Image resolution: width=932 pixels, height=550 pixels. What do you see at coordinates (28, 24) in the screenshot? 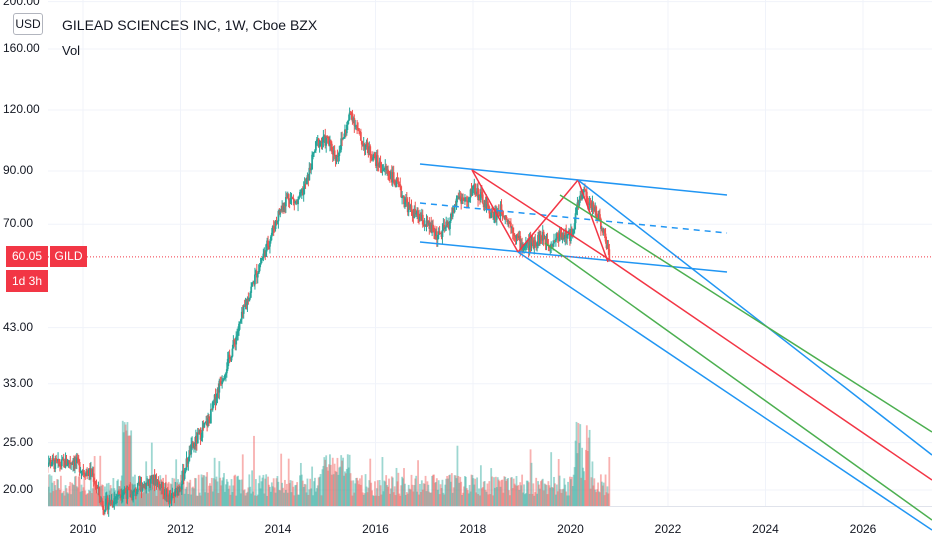
I see `currency-button: USD` at bounding box center [28, 24].